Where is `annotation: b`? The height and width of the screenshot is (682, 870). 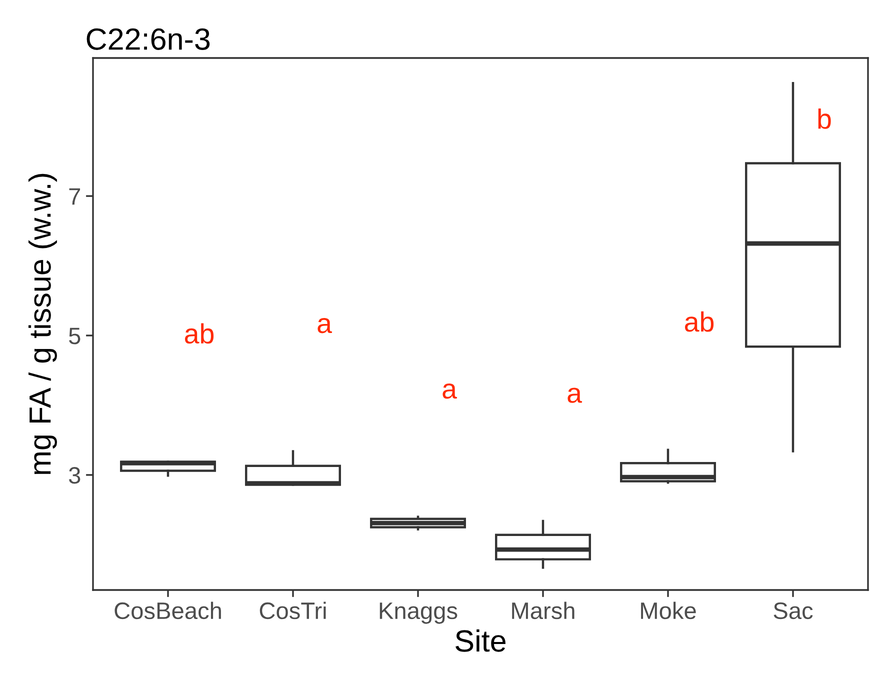 annotation: b is located at coordinates (824, 118).